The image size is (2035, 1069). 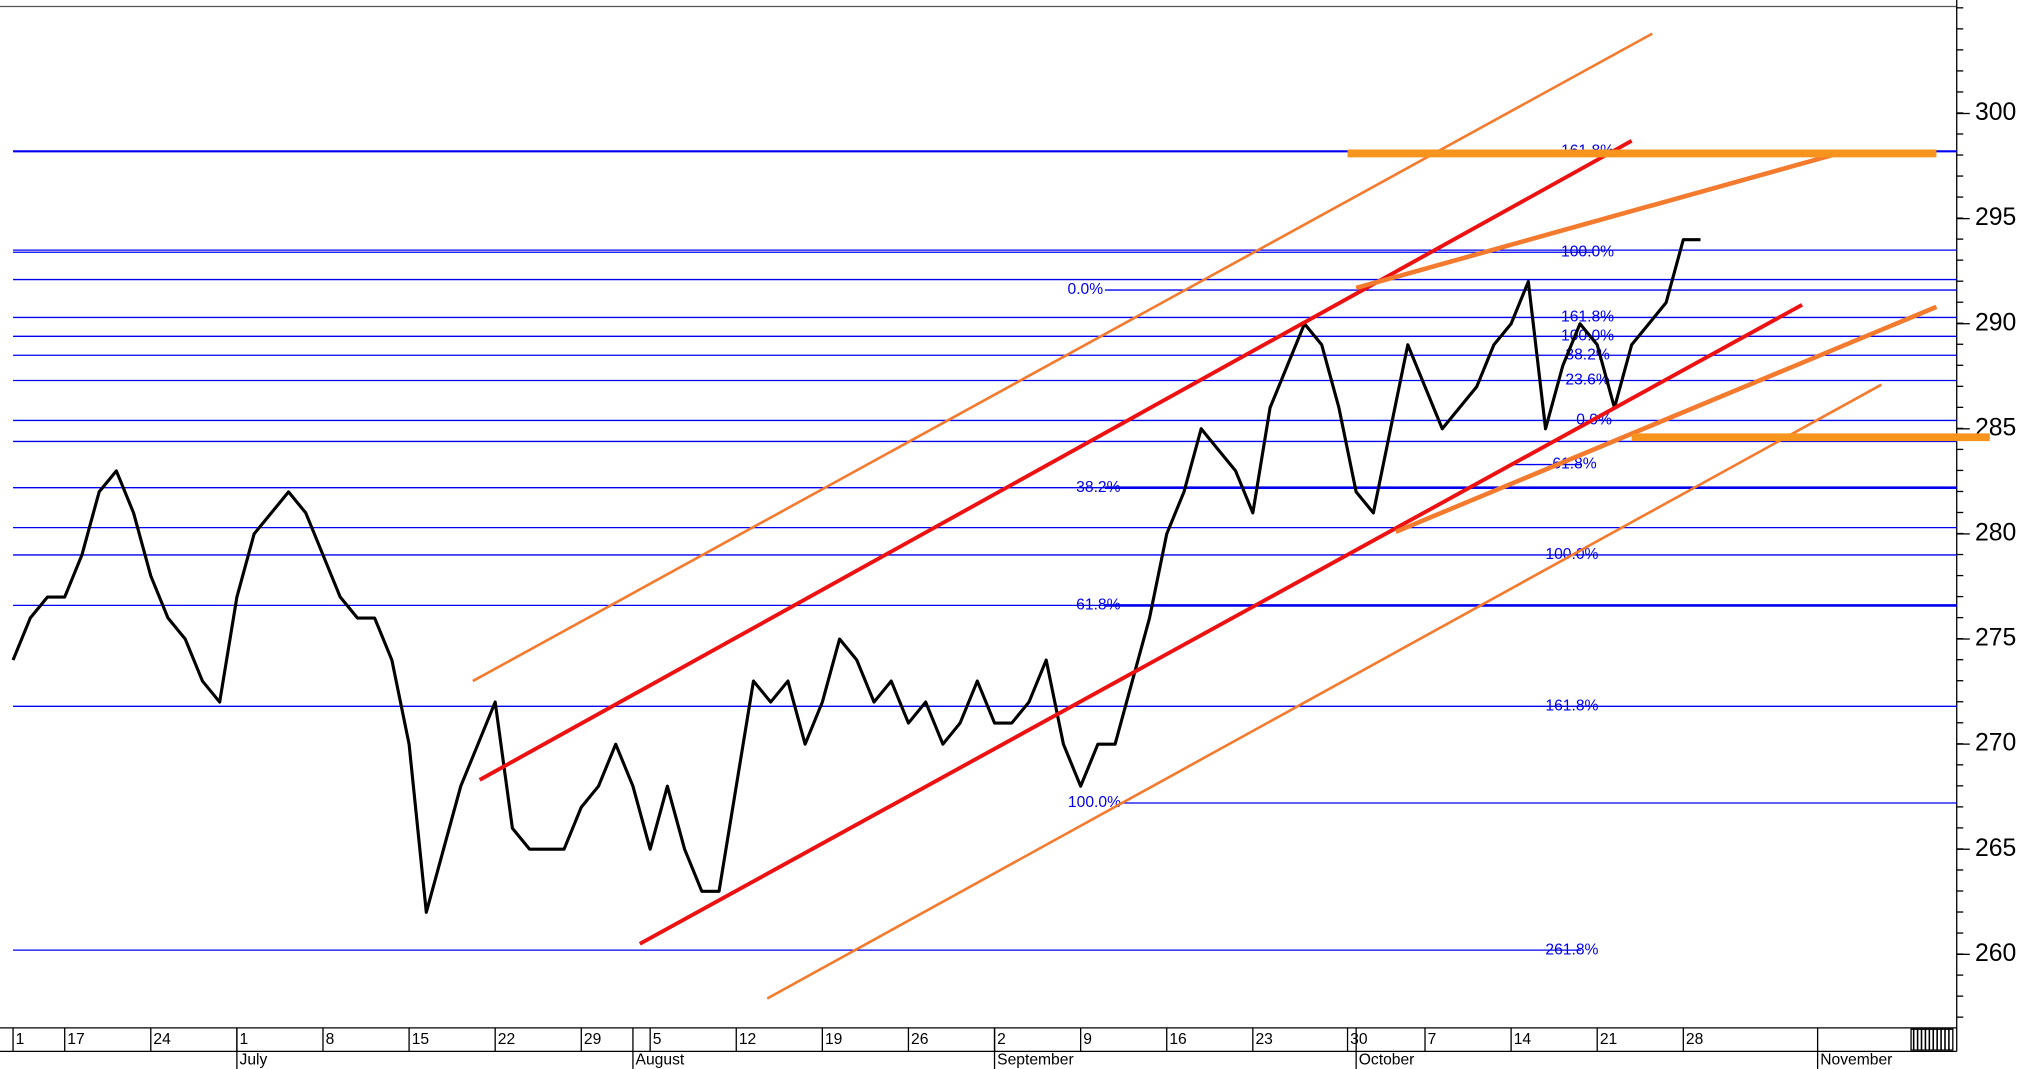 What do you see at coordinates (1608, 1039) in the screenshot?
I see `x-tick-label: 21` at bounding box center [1608, 1039].